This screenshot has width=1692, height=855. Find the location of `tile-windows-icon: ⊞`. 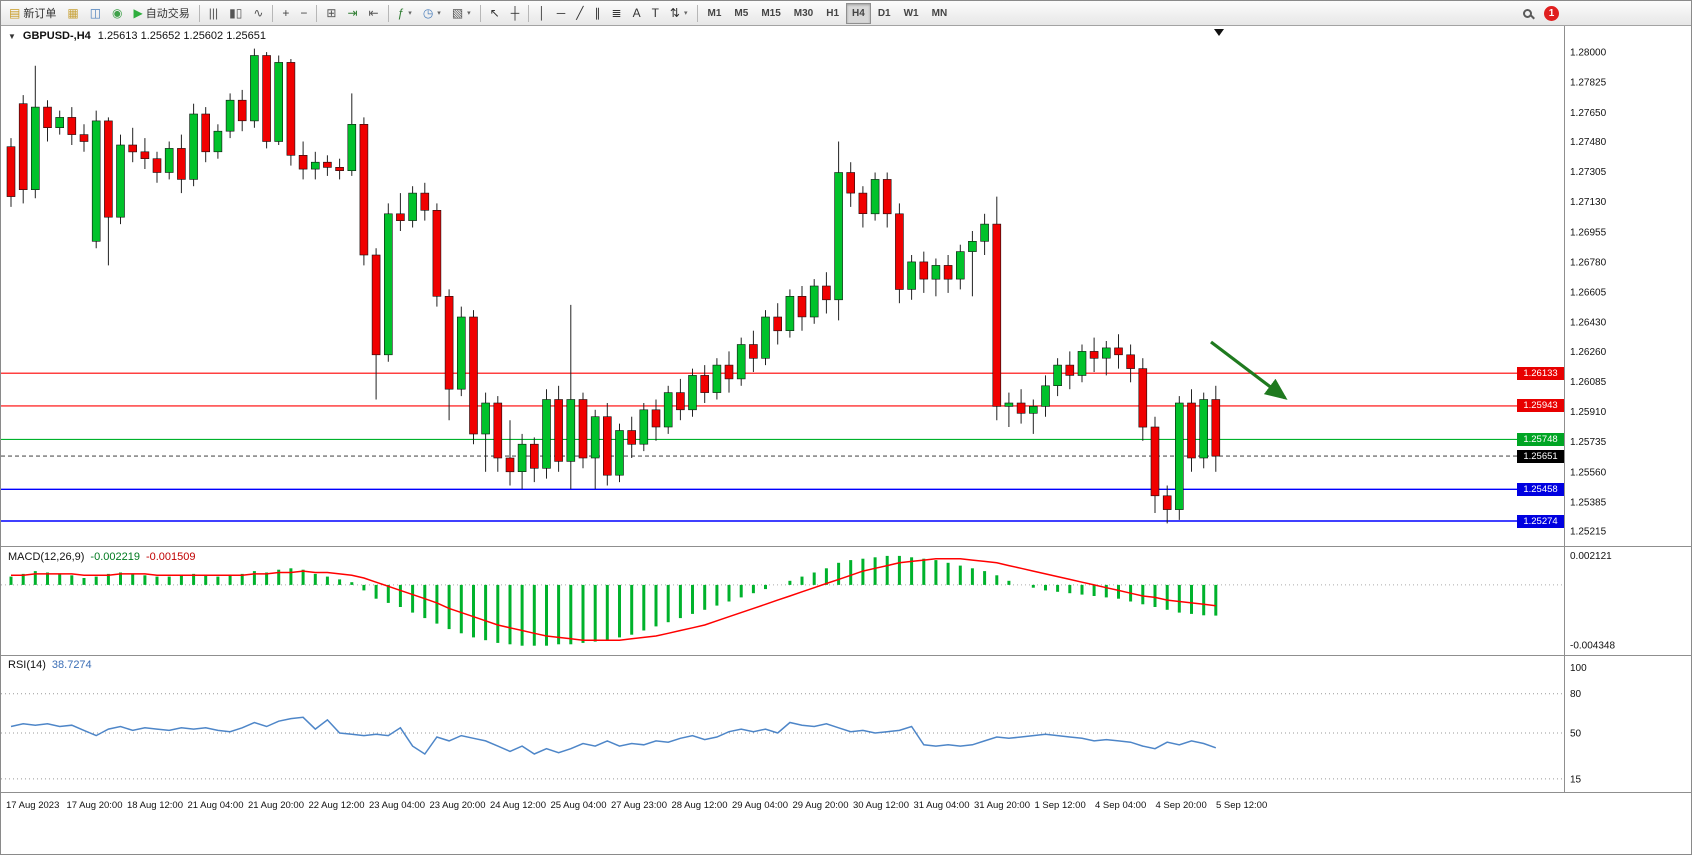

tile-windows-icon: ⊞ is located at coordinates (331, 13).